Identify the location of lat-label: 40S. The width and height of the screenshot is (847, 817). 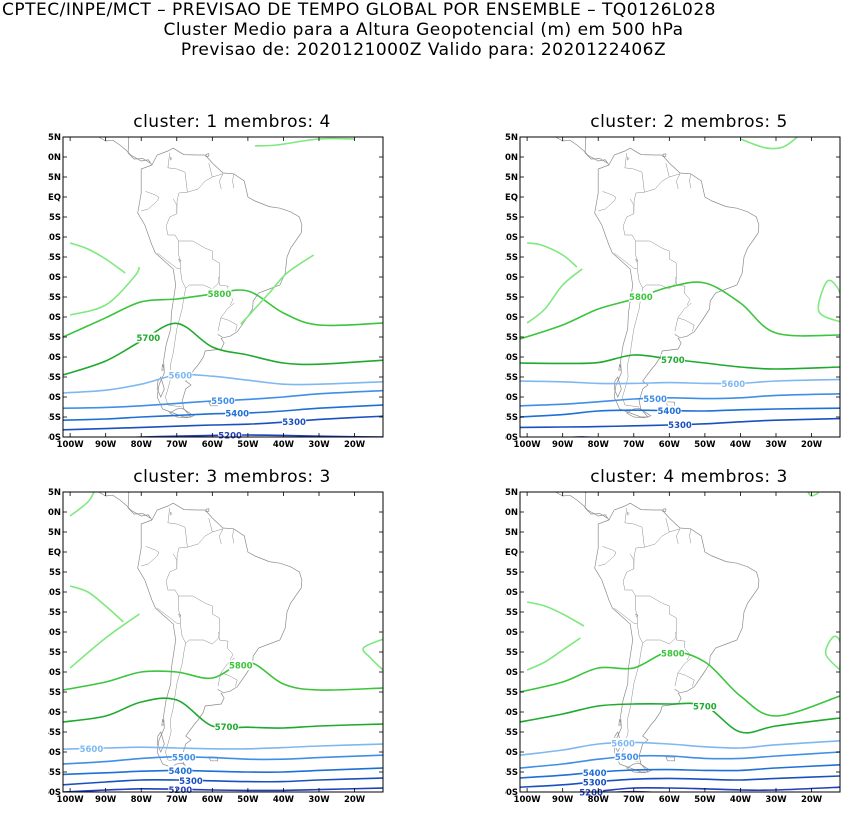
(511, 358).